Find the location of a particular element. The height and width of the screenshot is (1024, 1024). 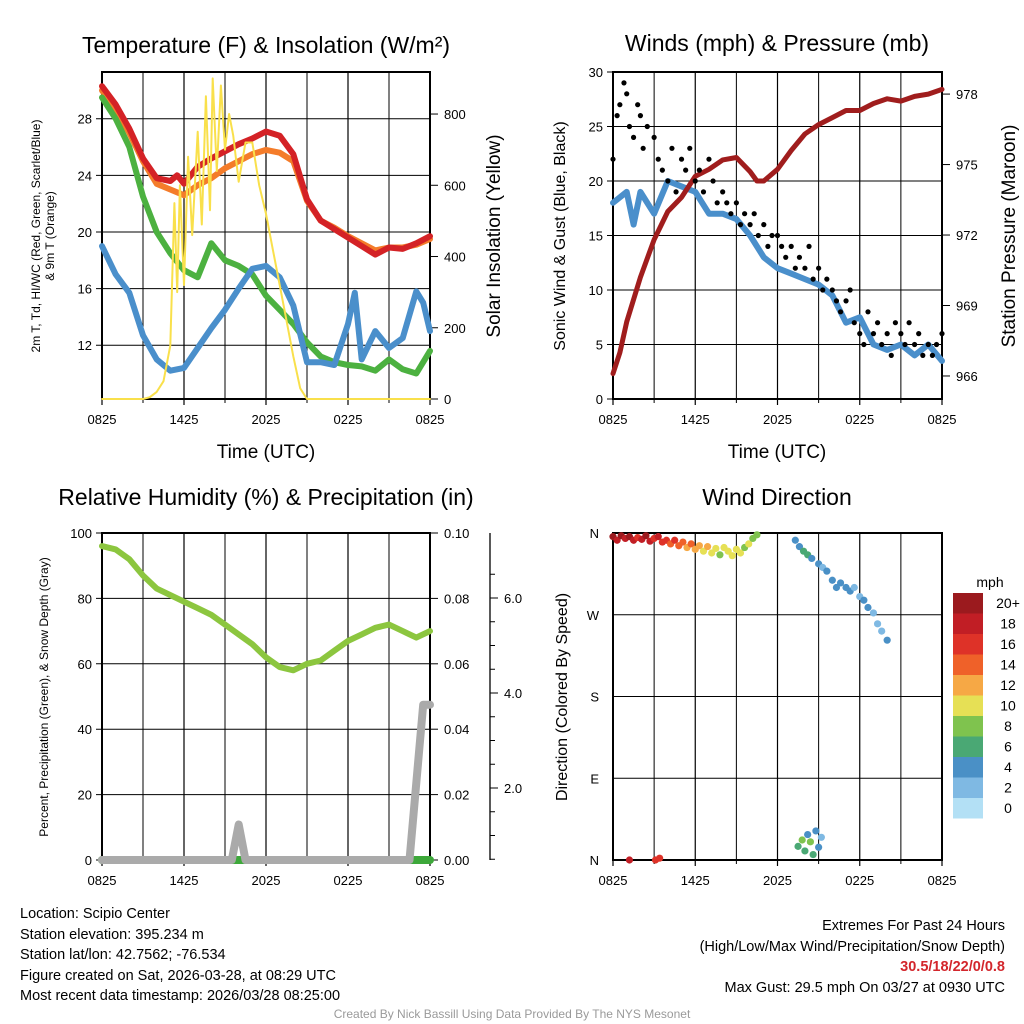

snow-depth-tick-label: 4.0 is located at coordinates (513, 693).